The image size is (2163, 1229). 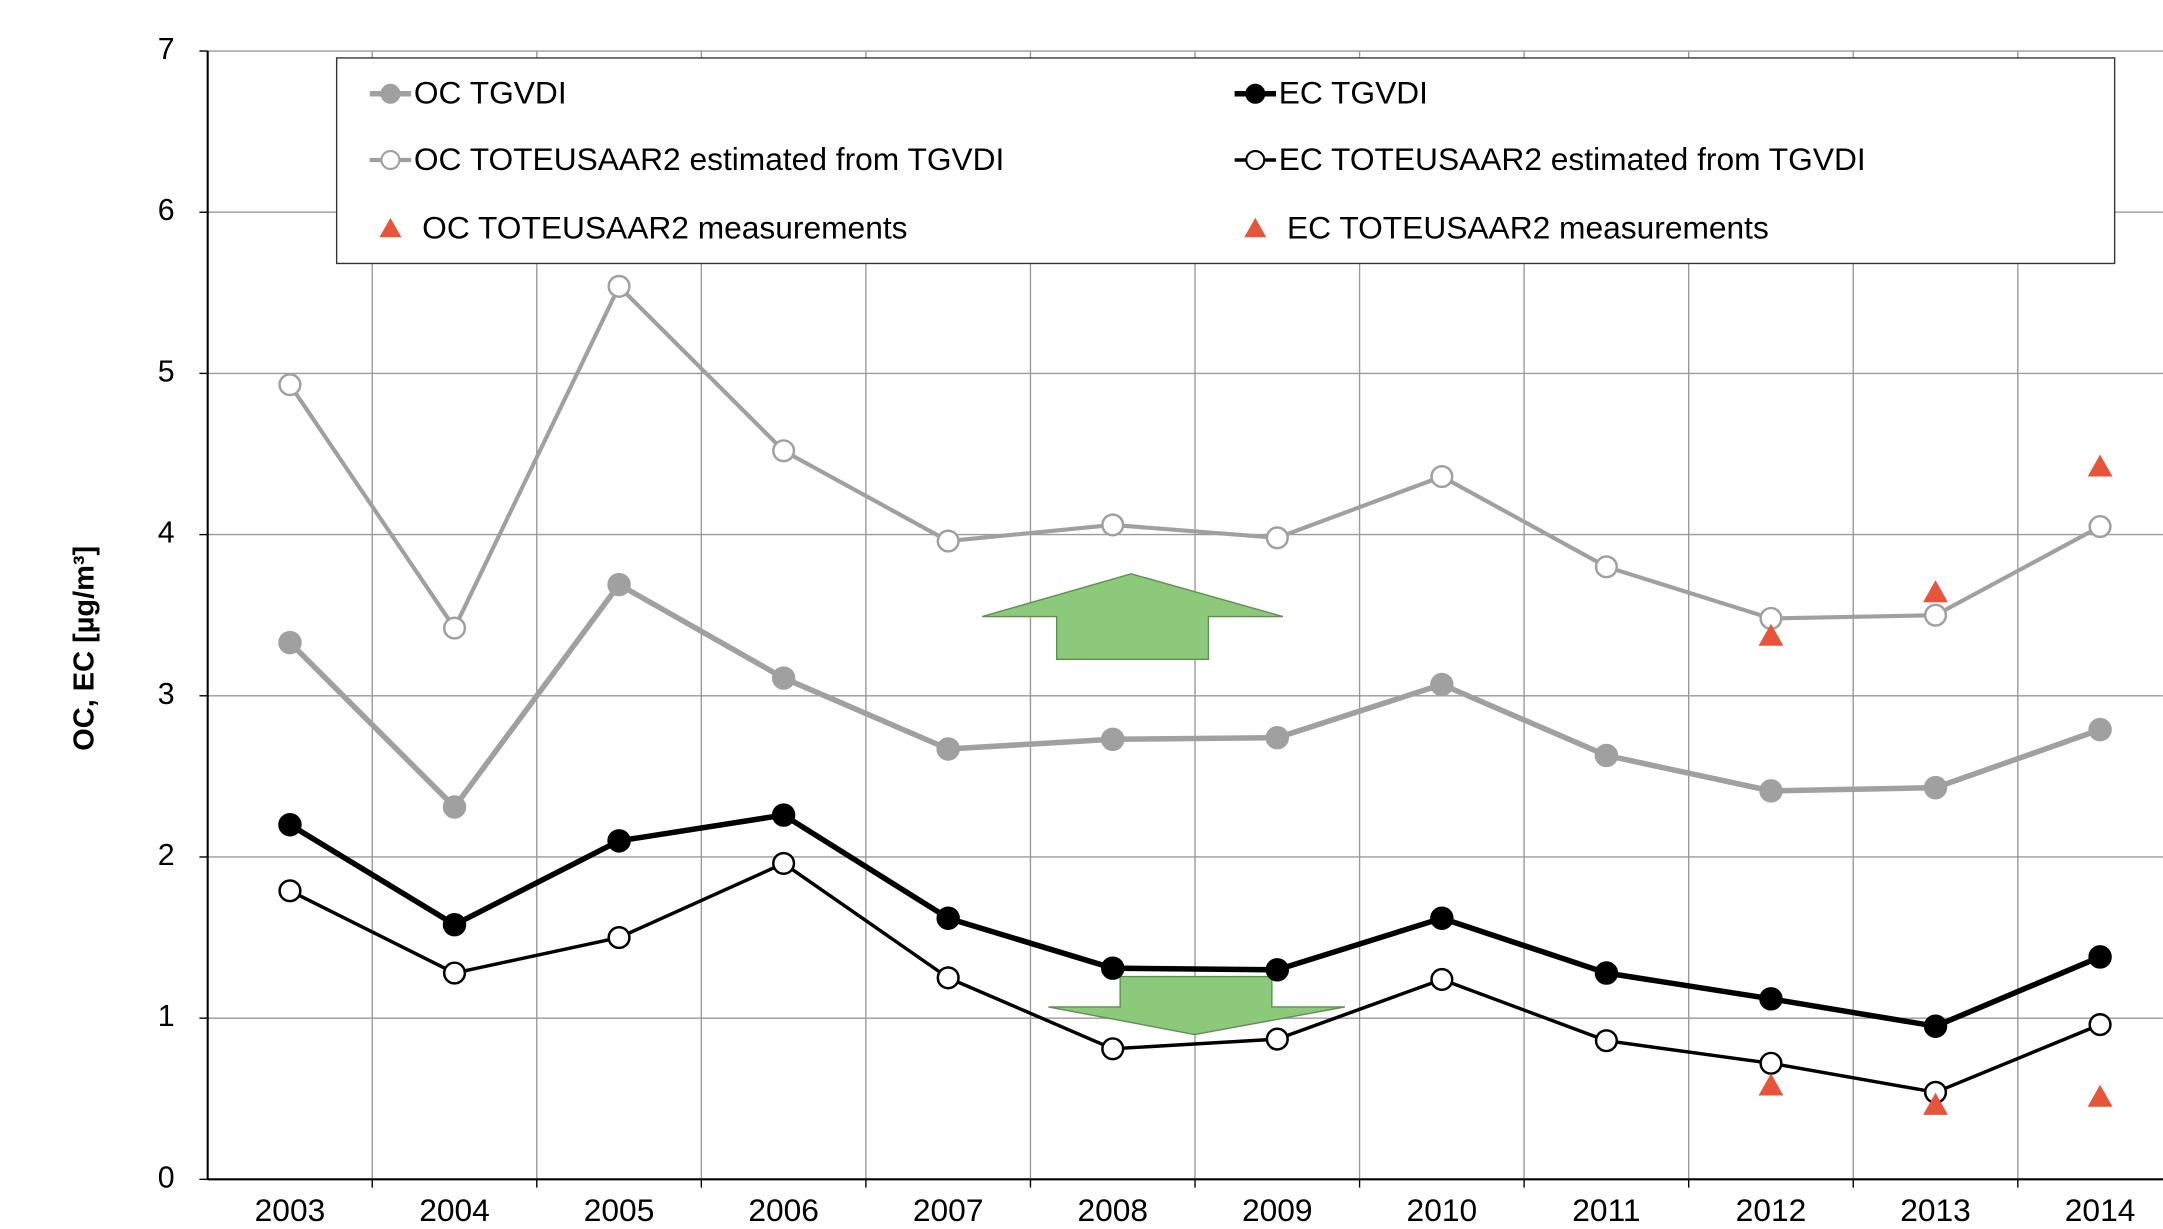 What do you see at coordinates (490, 93) in the screenshot?
I see `legend-label: OC TGVDI` at bounding box center [490, 93].